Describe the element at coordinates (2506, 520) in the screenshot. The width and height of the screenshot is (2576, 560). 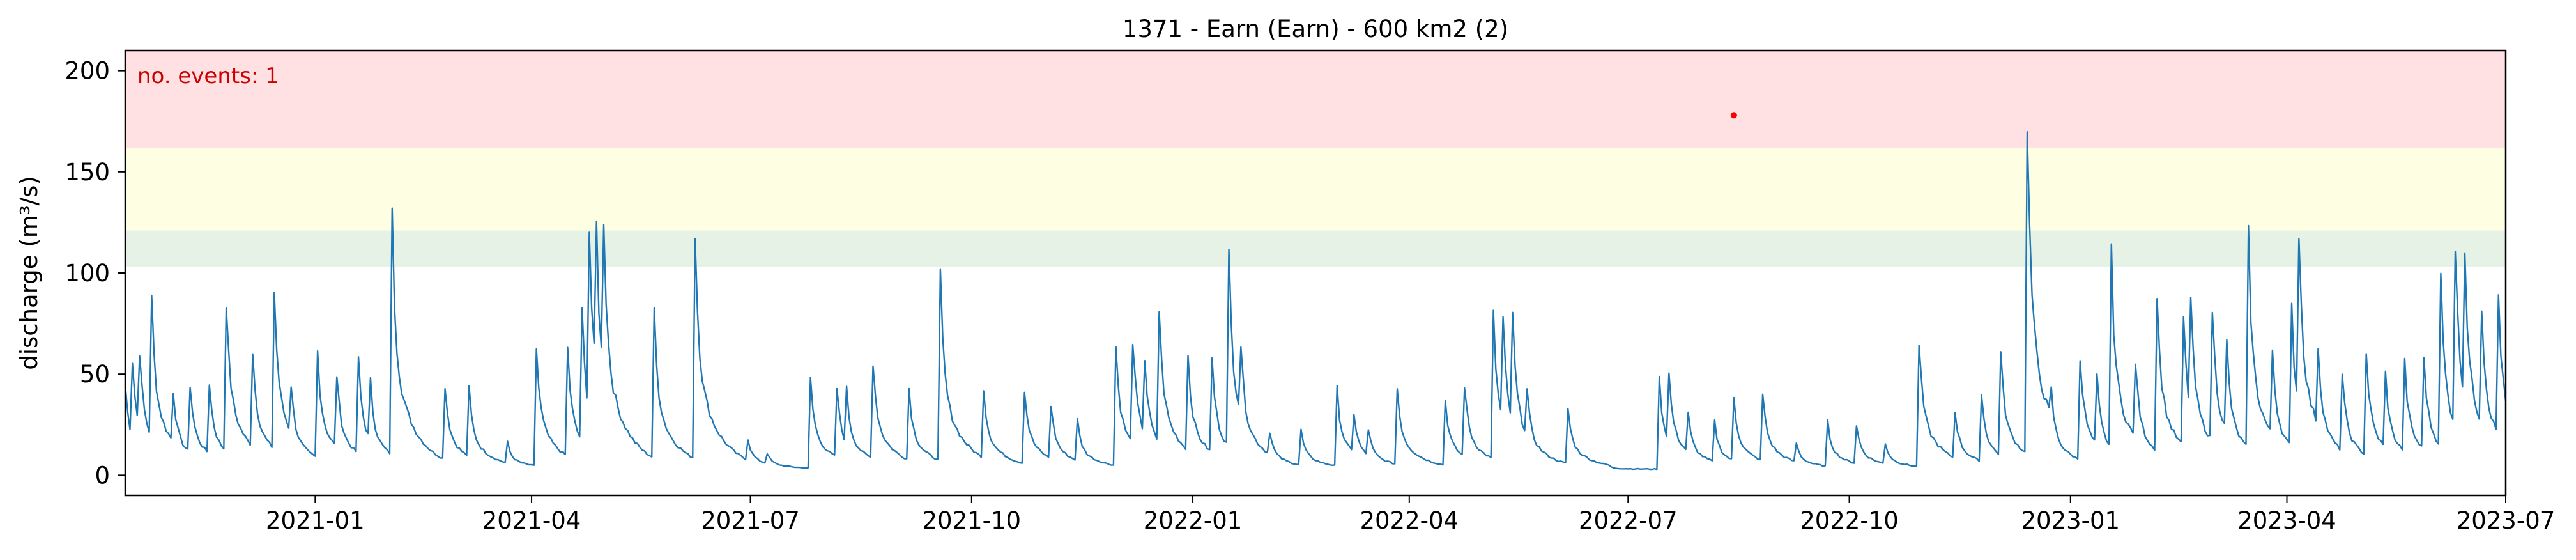
I see `x-tick-label-11: 2023-07` at that location.